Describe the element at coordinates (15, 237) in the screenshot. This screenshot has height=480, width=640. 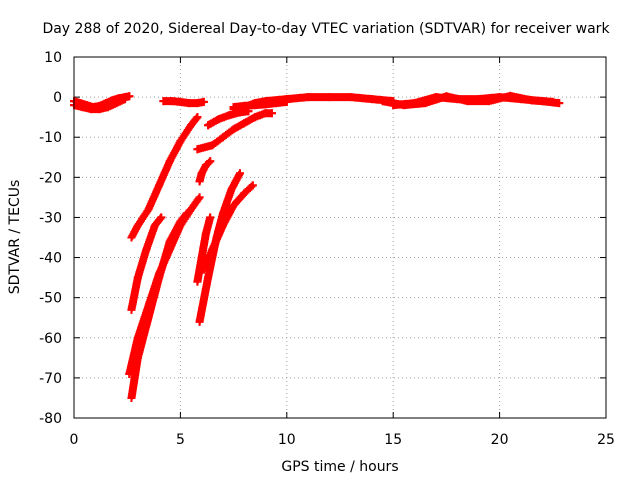
I see `y-axis-label: SDTVAR / TECUs` at that location.